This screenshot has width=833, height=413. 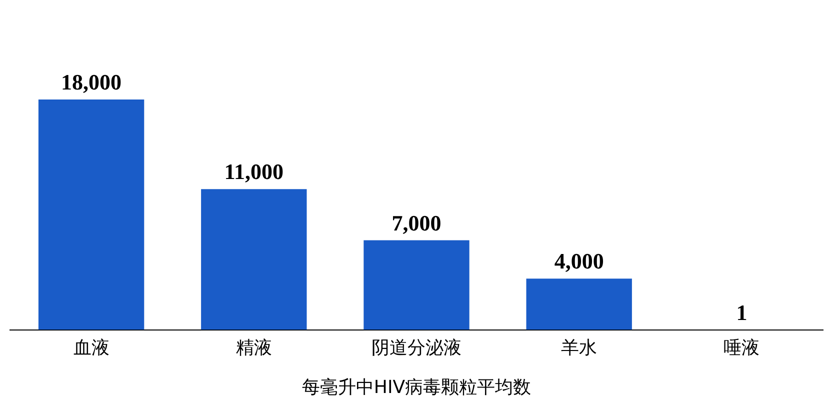 What do you see at coordinates (417, 387) in the screenshot?
I see `x-axis-title: 每毫升中HIV病毒颗粒平均数` at bounding box center [417, 387].